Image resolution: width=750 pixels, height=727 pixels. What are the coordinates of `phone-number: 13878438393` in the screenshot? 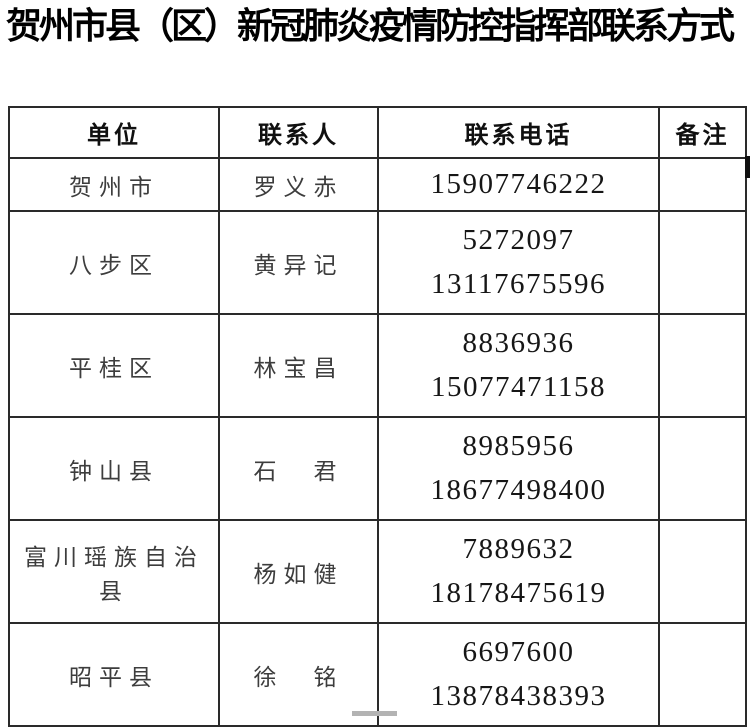 It's located at (518, 695).